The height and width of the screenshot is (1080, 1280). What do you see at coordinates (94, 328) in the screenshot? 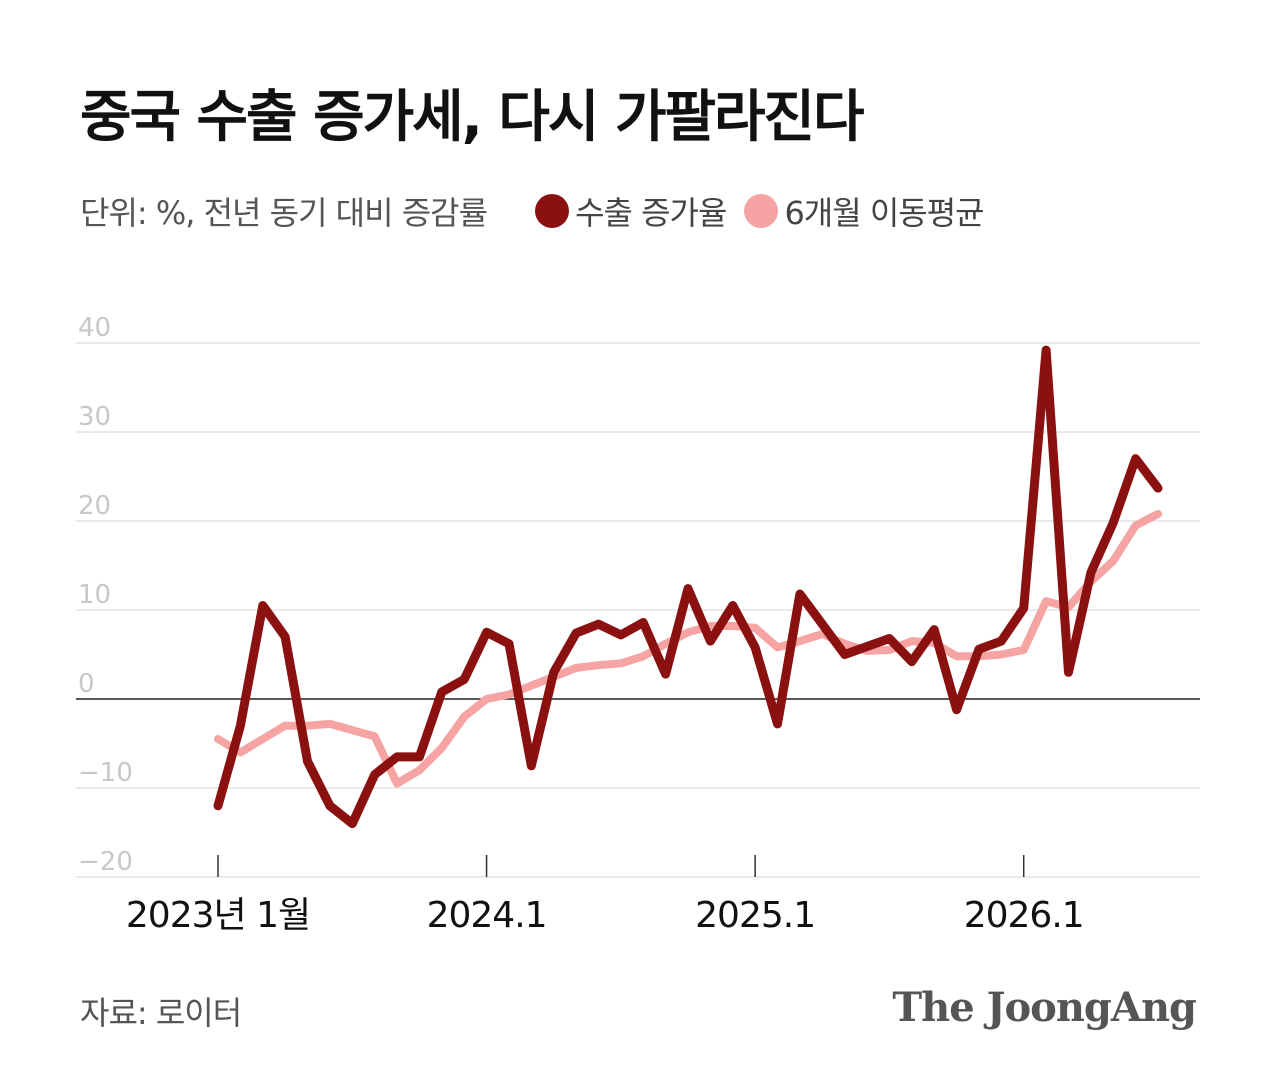
I see `y-tick-label: 40` at bounding box center [94, 328].